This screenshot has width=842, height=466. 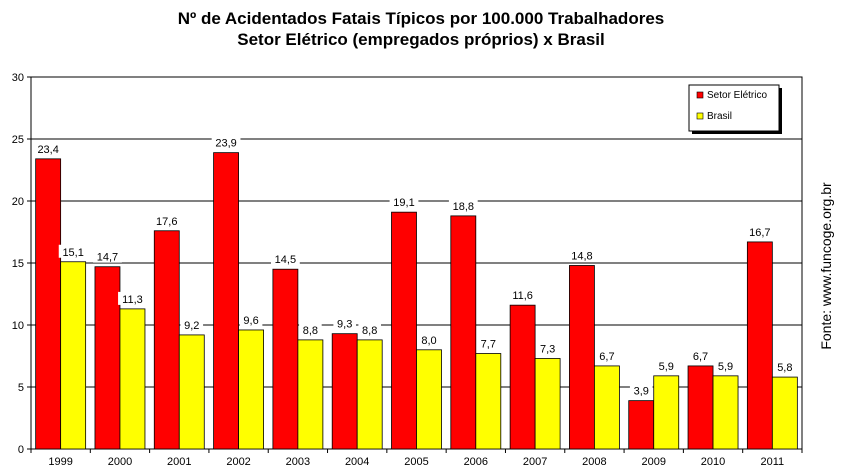 I want to click on x-tick-label: 1999, so click(x=60, y=461).